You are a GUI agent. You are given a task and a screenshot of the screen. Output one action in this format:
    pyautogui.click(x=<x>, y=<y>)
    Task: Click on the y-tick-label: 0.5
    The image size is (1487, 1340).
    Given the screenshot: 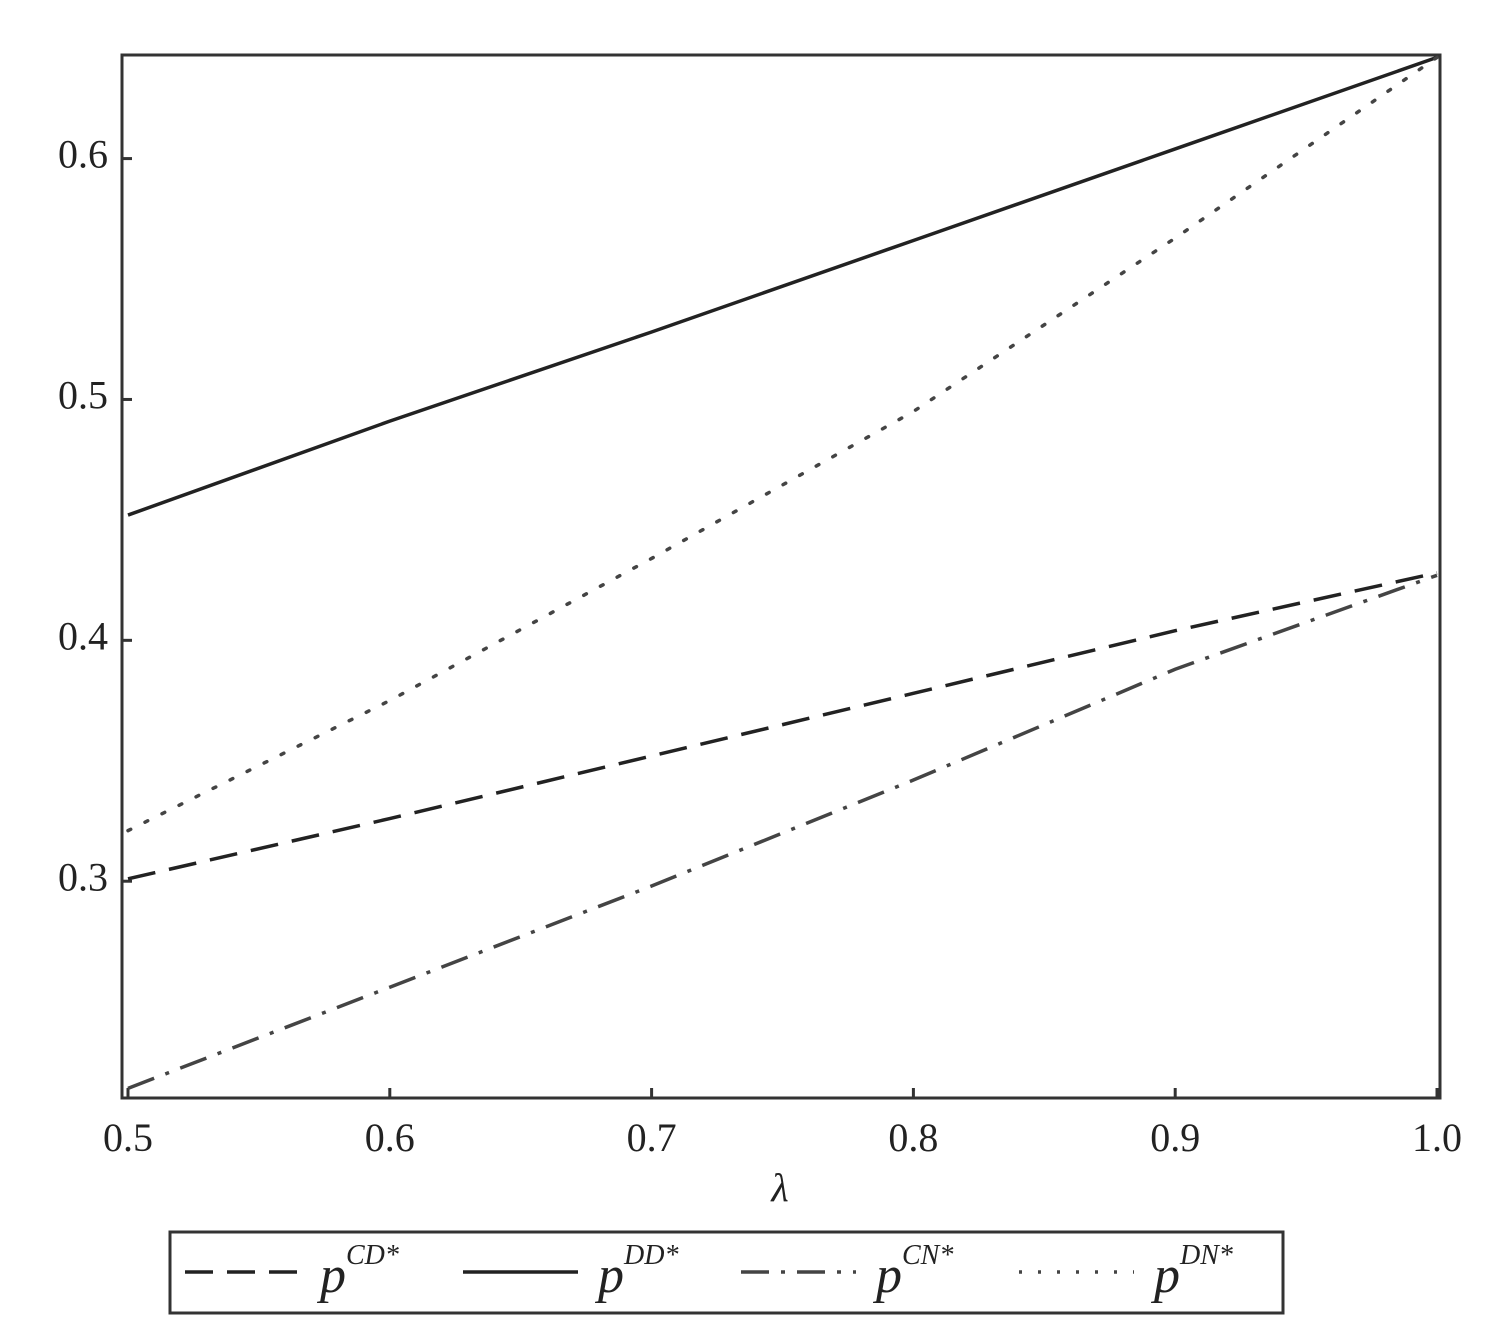 What is the action you would take?
    pyautogui.click(x=83, y=395)
    